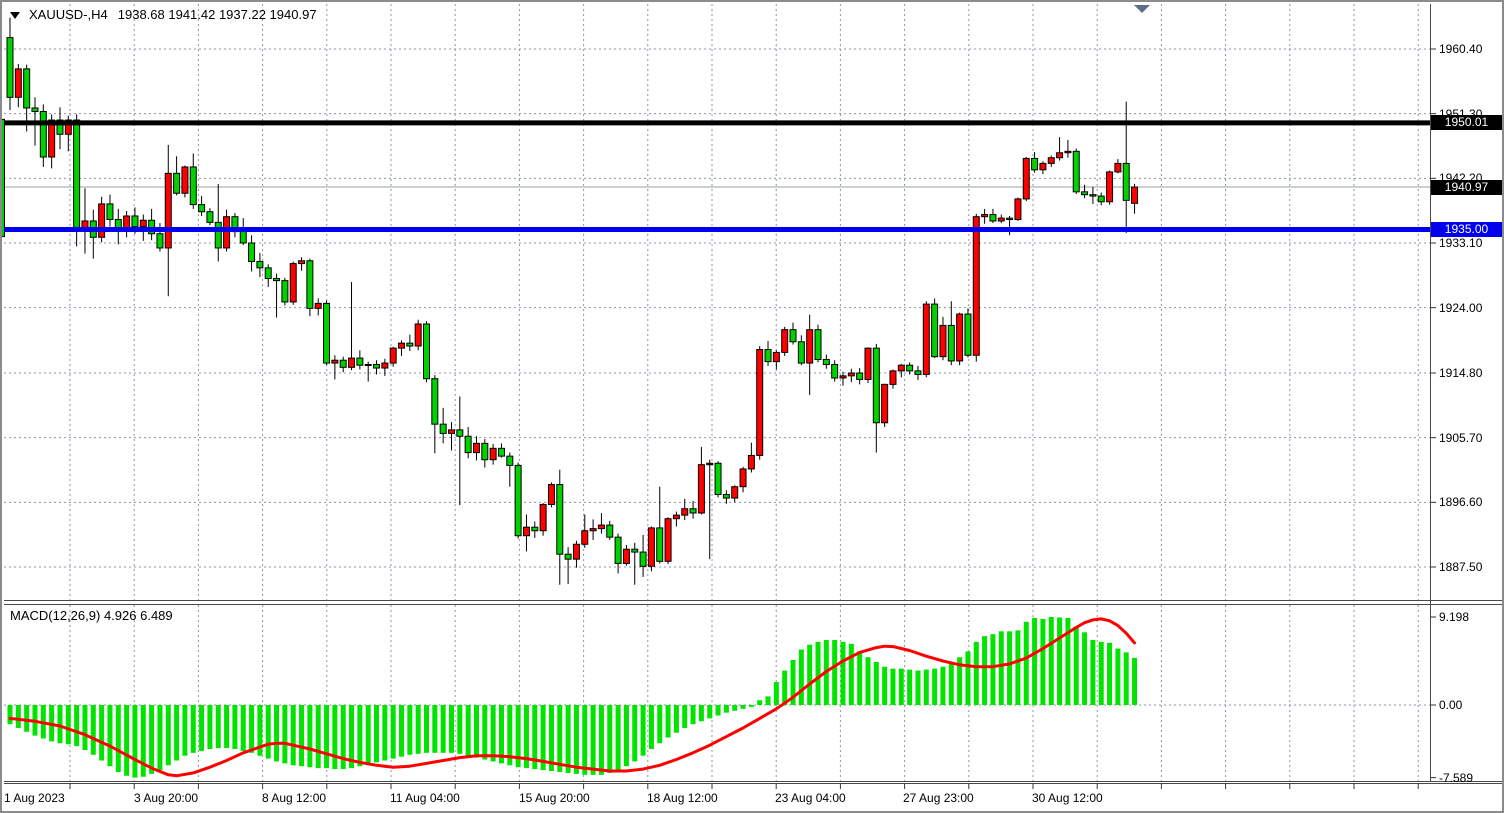 The width and height of the screenshot is (1504, 813). I want to click on chart-shift-marker-icon, so click(1142, 9).